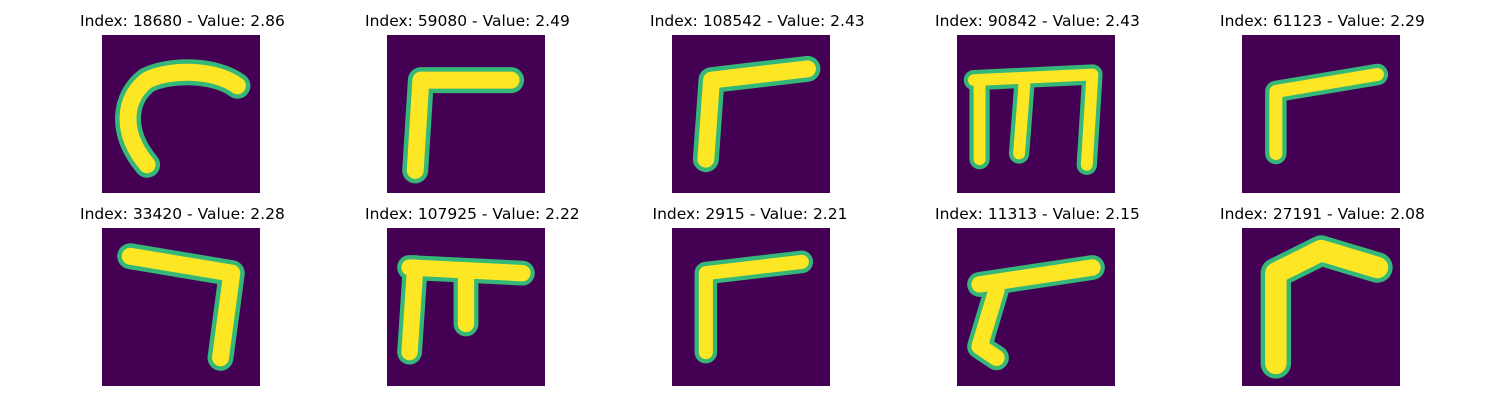 The height and width of the screenshot is (400, 1500). Describe the element at coordinates (1322, 214) in the screenshot. I see `panel-title: Index: 27191 - Value: 2.08` at that location.